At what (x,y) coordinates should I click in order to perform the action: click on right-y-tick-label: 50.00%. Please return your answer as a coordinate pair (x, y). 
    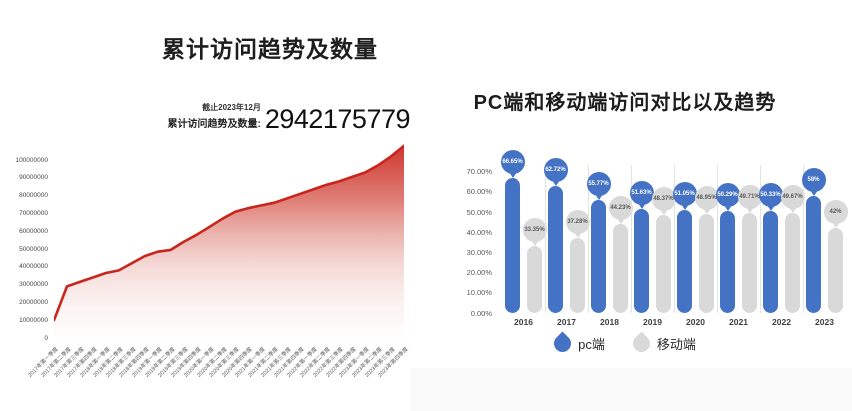
    Looking at the image, I should click on (479, 212).